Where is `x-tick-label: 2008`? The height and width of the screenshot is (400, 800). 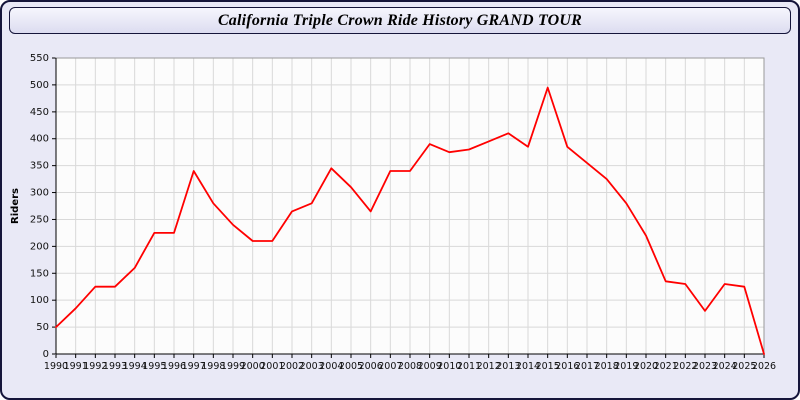 x-tick-label: 2008 is located at coordinates (410, 366).